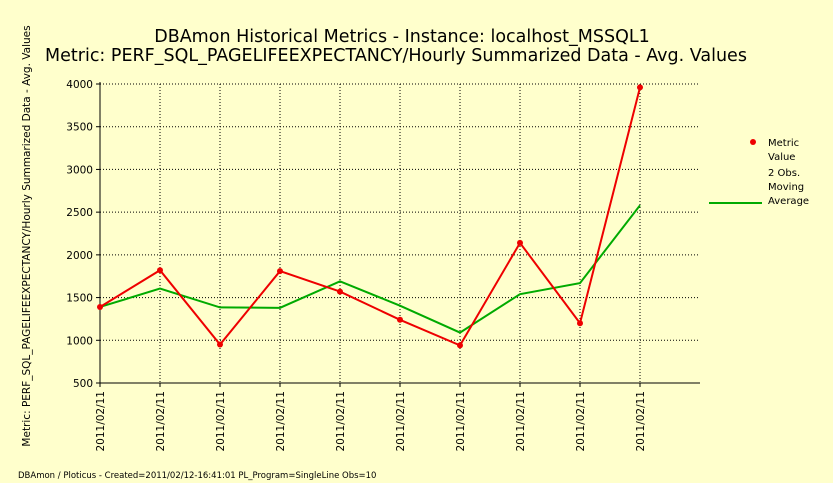 The width and height of the screenshot is (833, 483). I want to click on y-tick-label: 2000, so click(79, 256).